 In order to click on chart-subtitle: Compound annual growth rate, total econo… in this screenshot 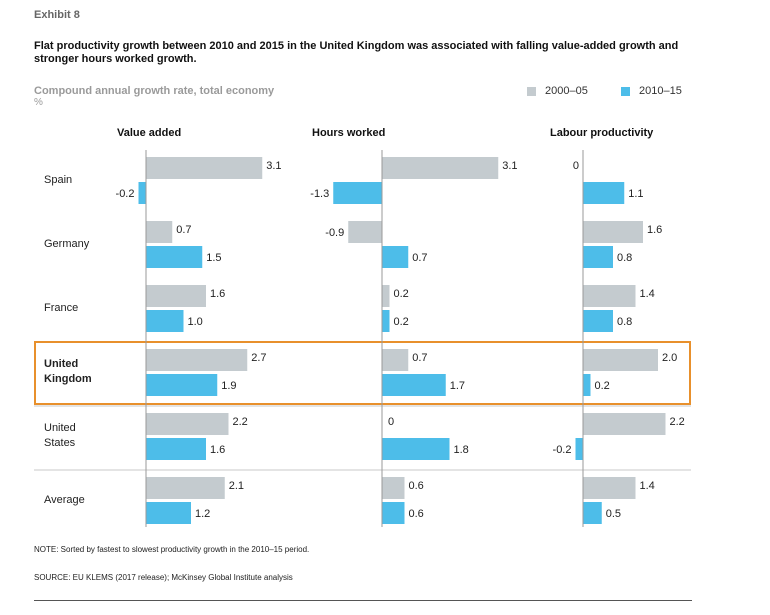, I will do `click(154, 91)`.